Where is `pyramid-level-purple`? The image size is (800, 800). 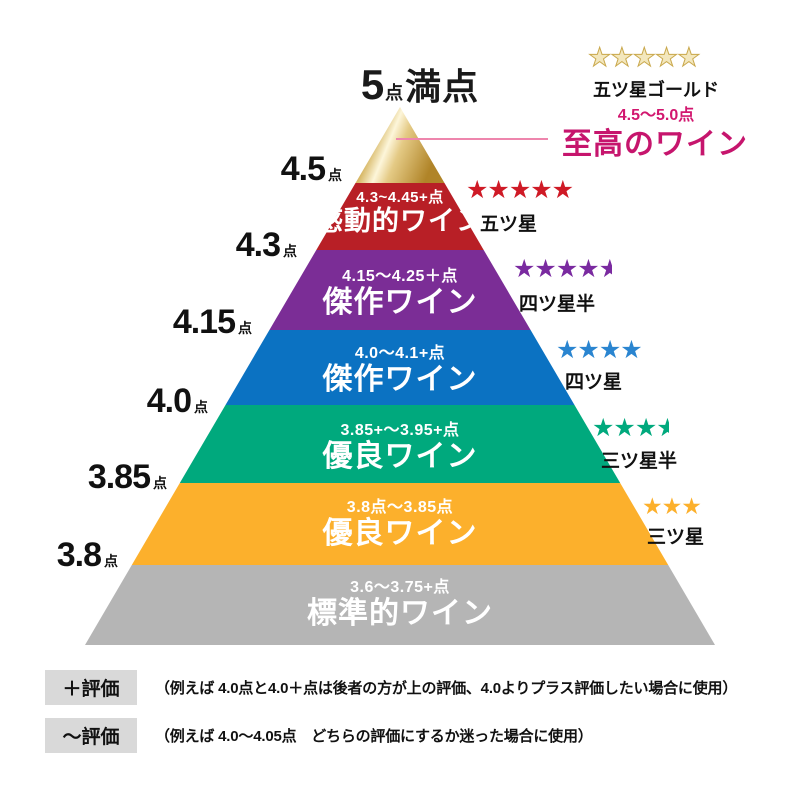
pyramid-level-purple is located at coordinates (400, 290).